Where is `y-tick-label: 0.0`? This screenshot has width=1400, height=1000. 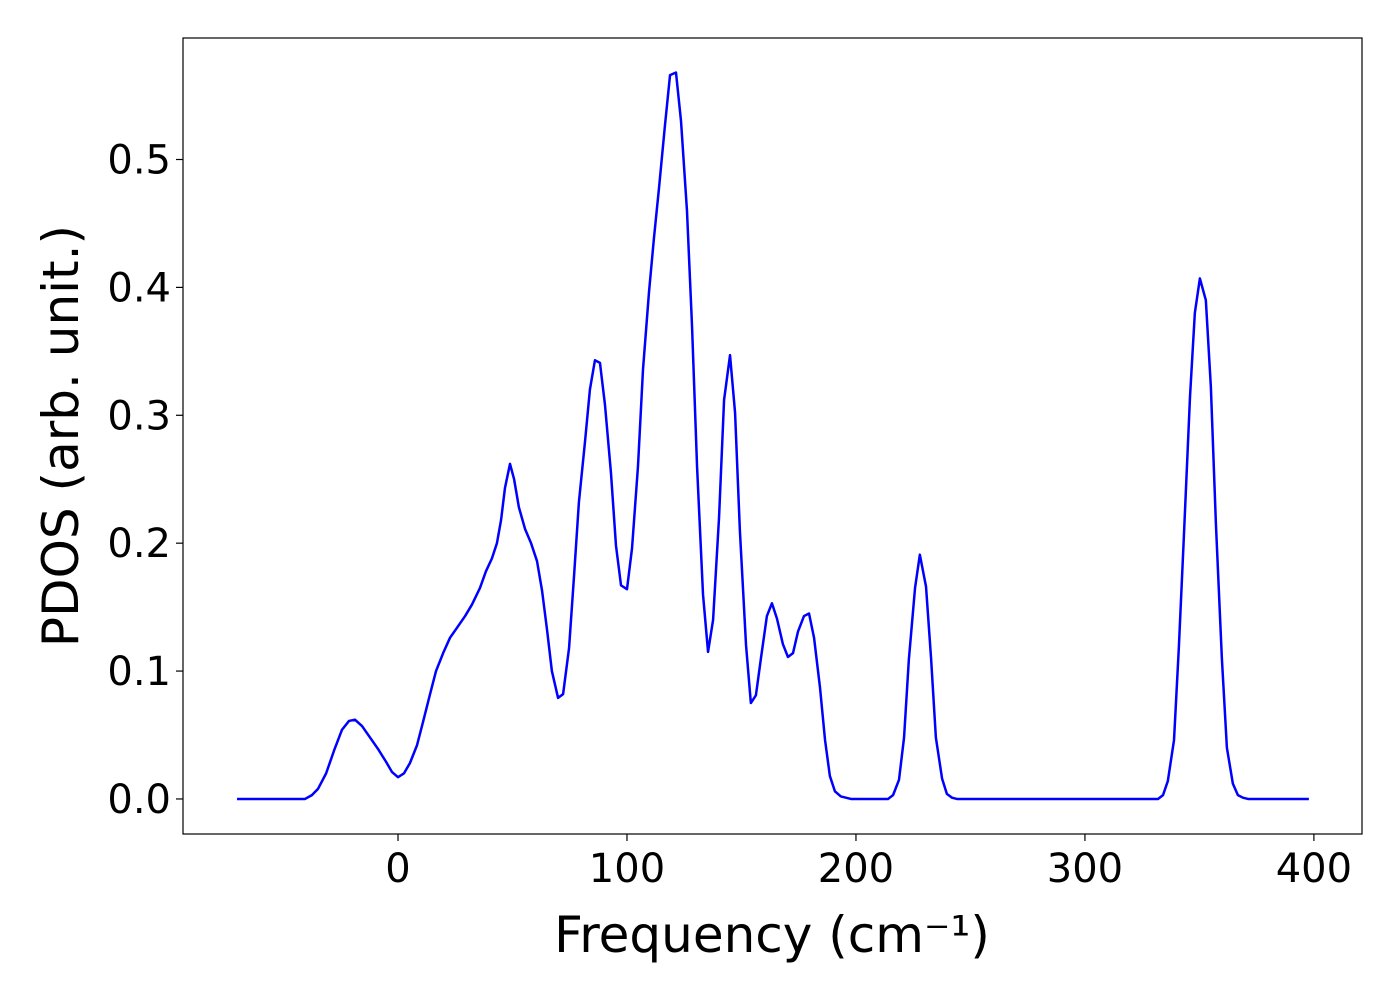
y-tick-label: 0.0 is located at coordinates (139, 800).